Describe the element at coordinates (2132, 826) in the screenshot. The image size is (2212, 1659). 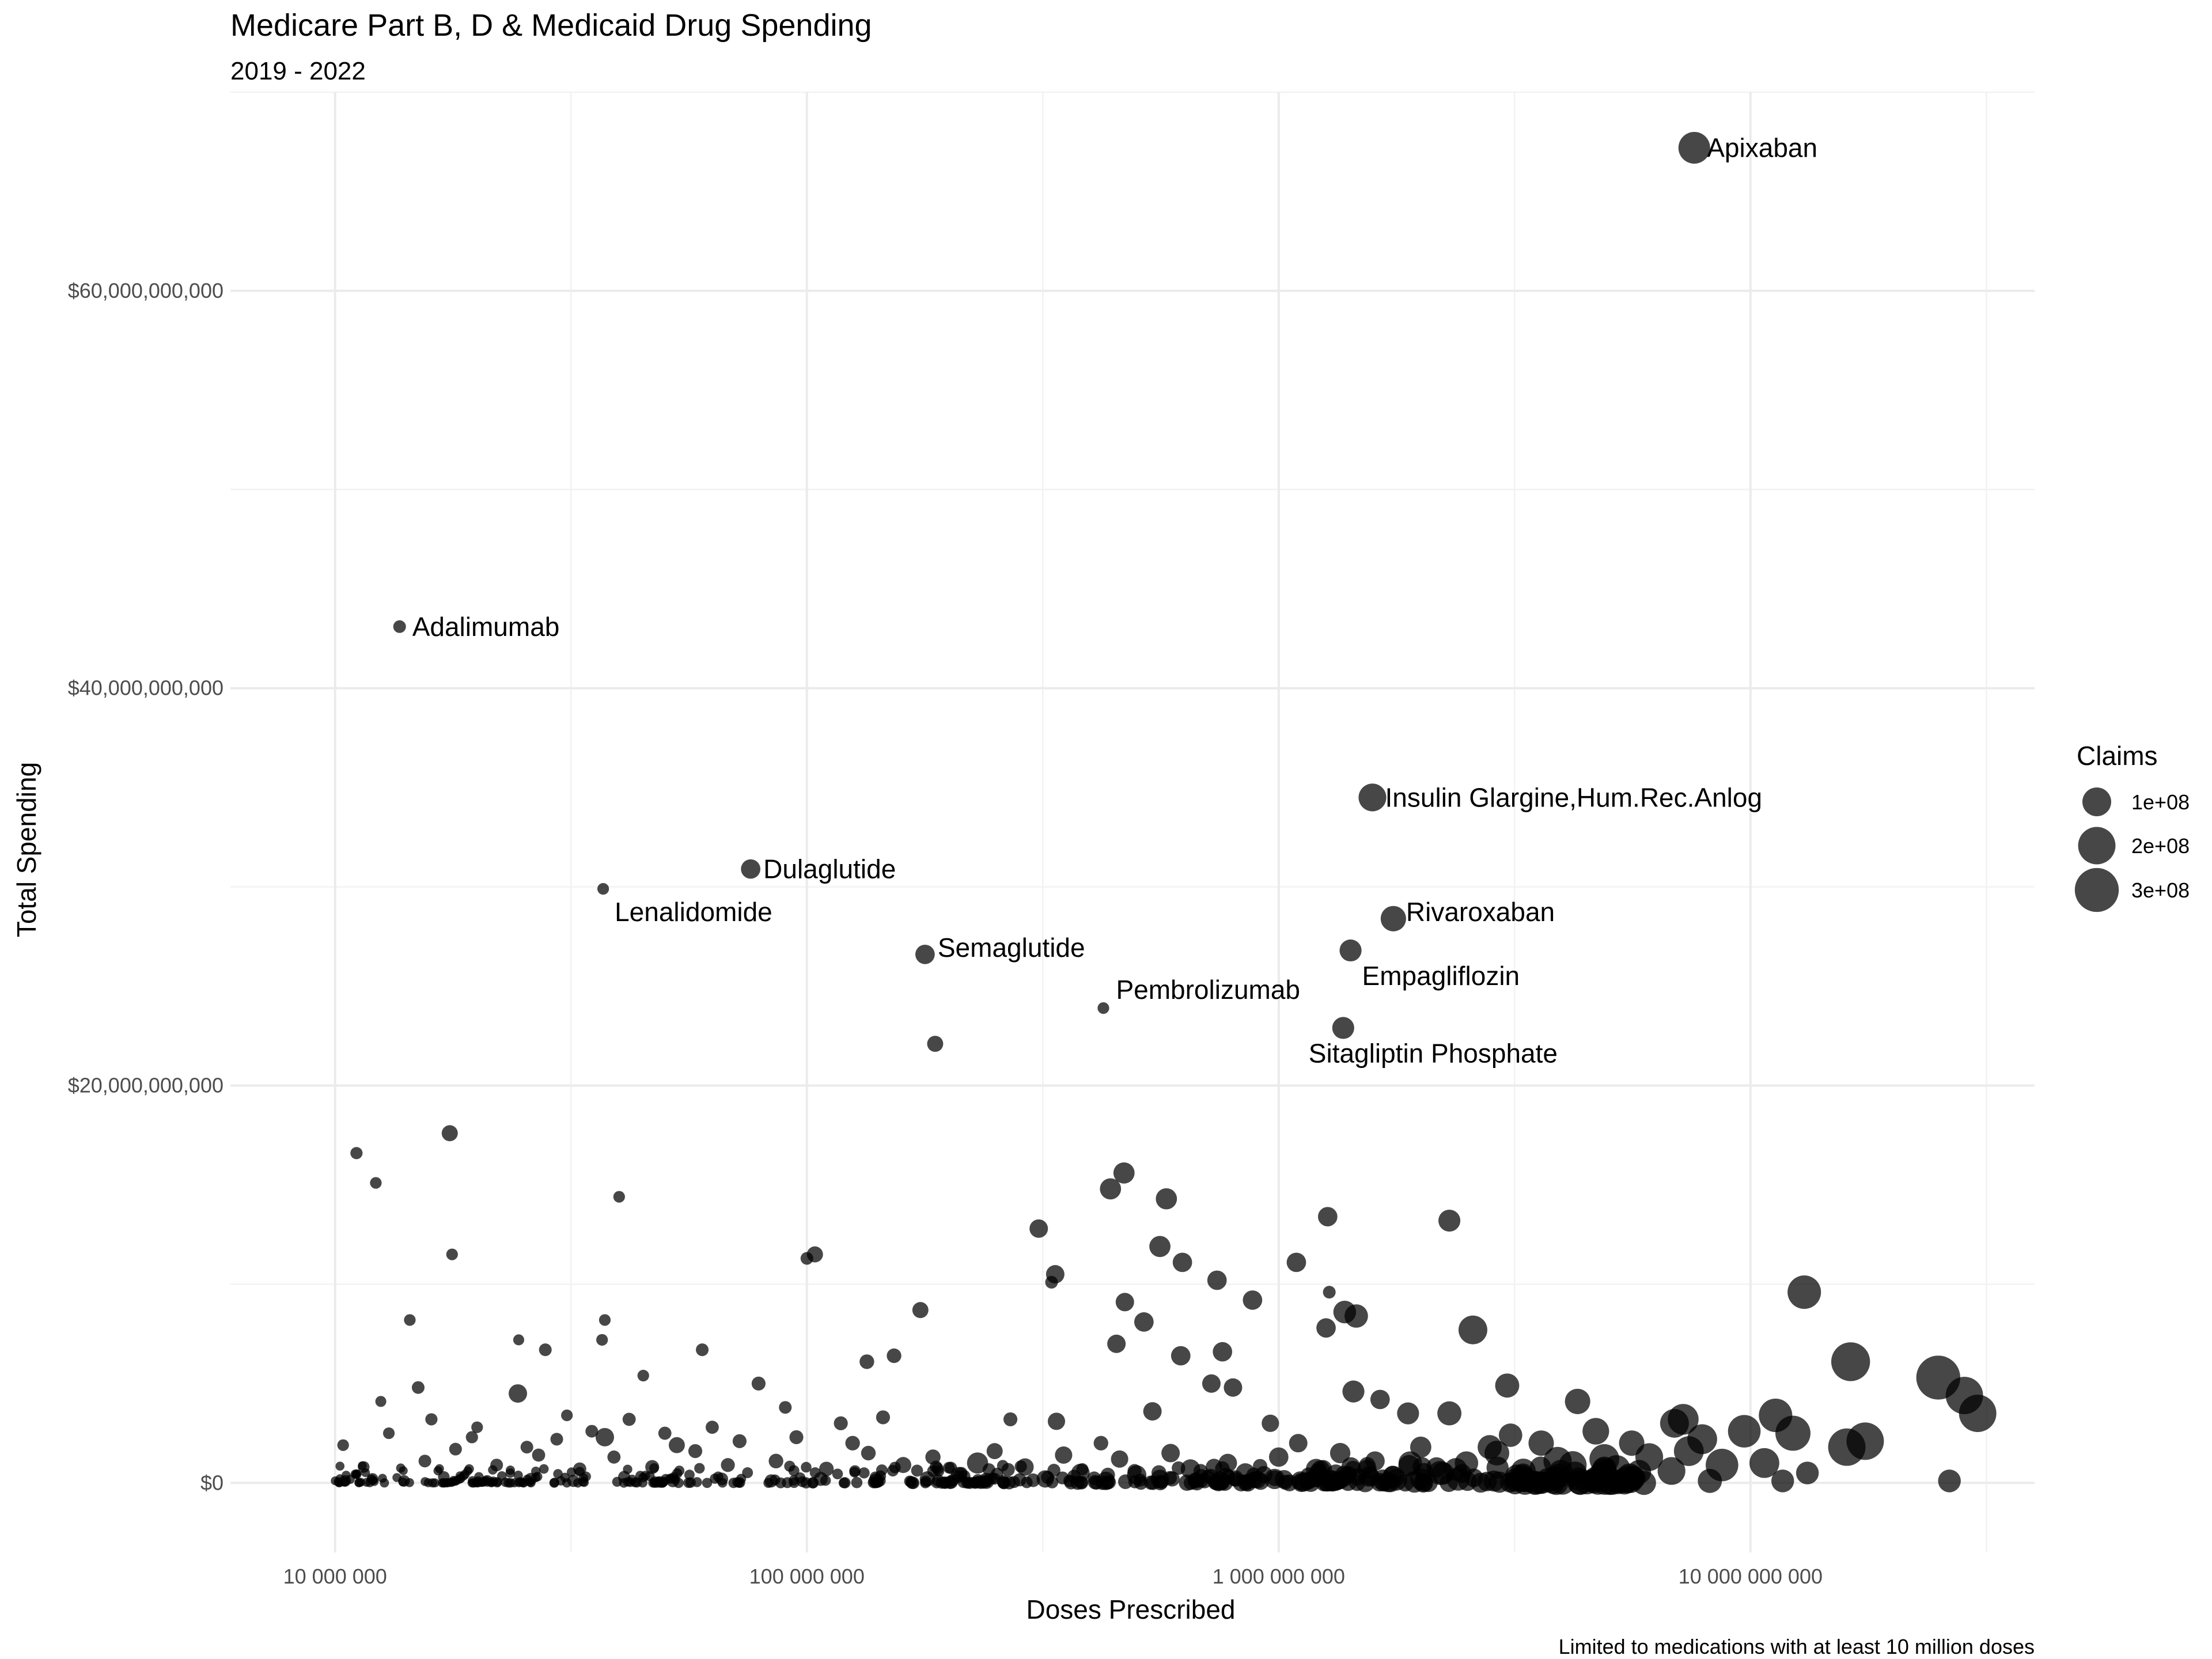
I see `size-legend: Claims 1e+08 2e+08 3e+08` at that location.